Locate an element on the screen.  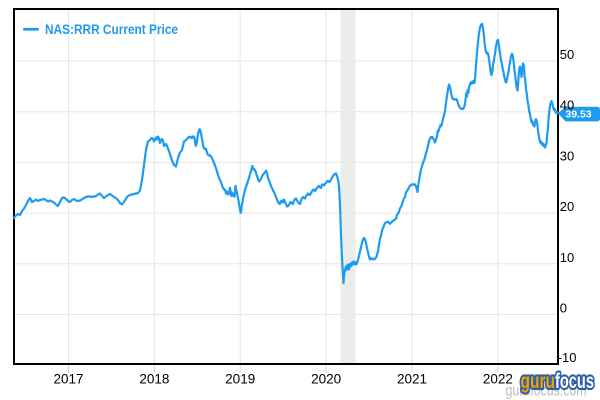
svg-text: gurufocus.com is located at coordinates (546, 391).